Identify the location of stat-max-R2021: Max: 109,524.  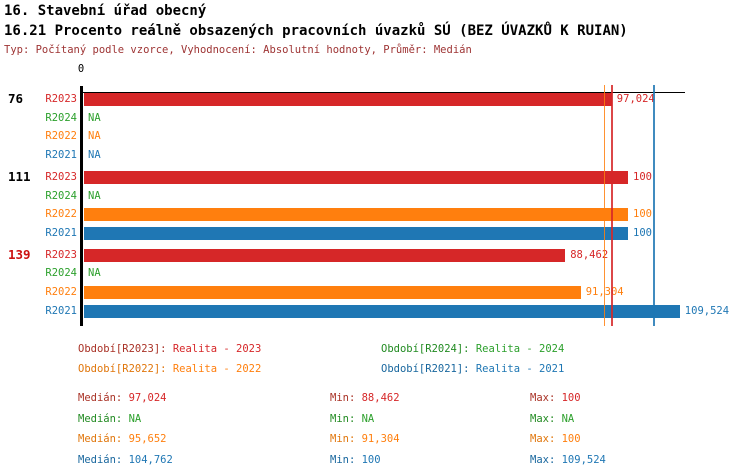
(568, 460).